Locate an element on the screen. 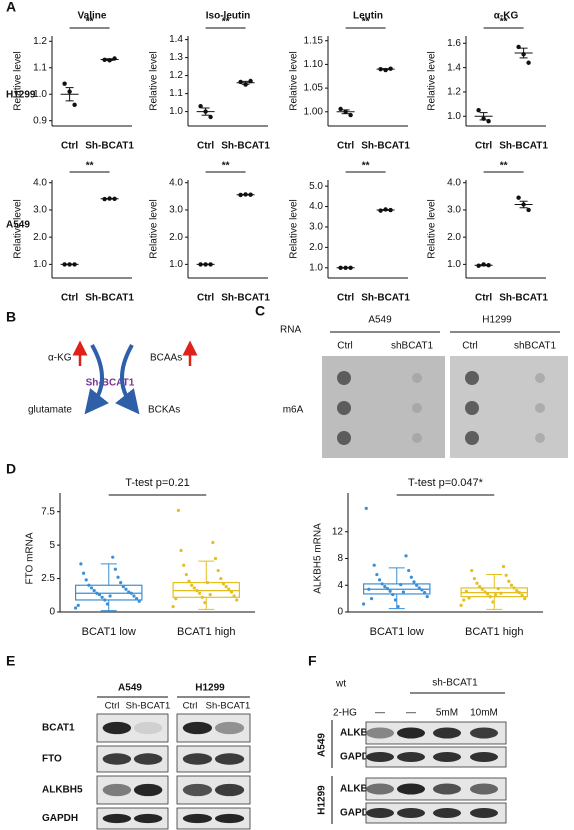 This screenshot has width=574, height=830. y-tick-label: 7.5 is located at coordinates (48, 511).